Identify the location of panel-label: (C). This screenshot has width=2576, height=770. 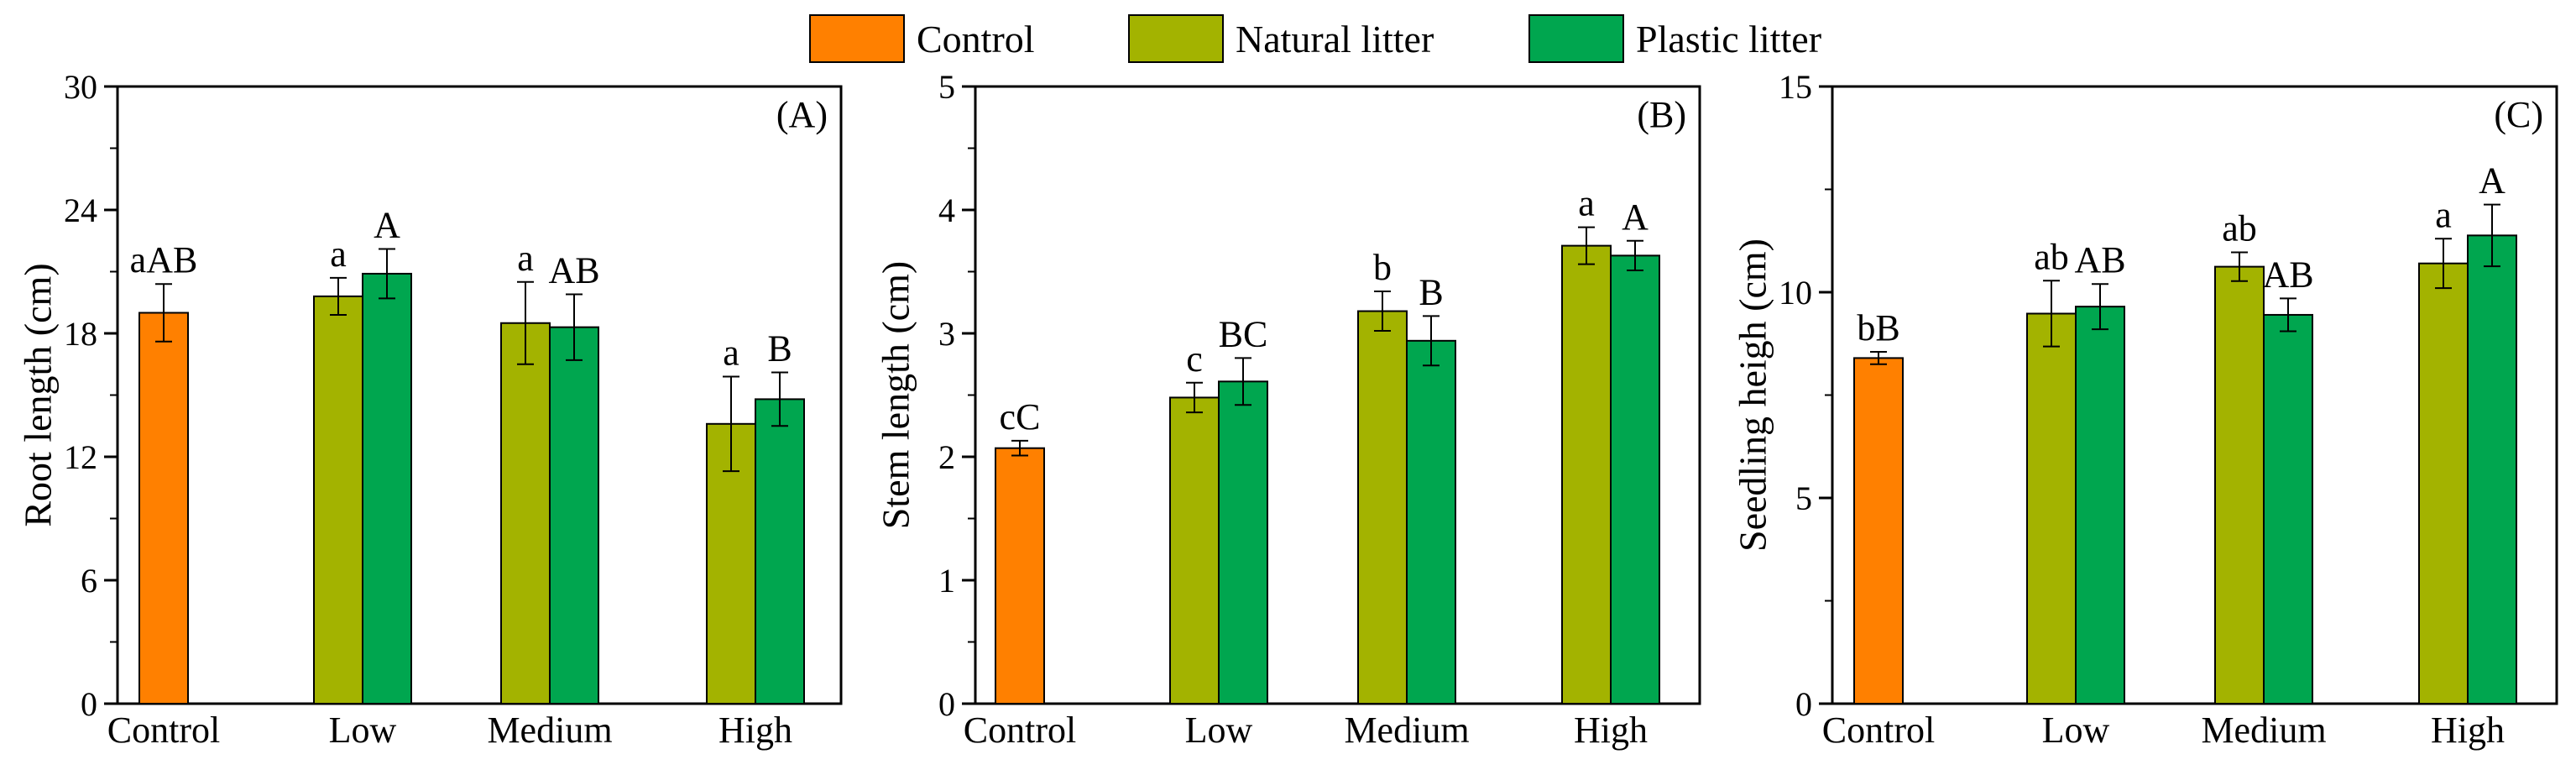
(2518, 114).